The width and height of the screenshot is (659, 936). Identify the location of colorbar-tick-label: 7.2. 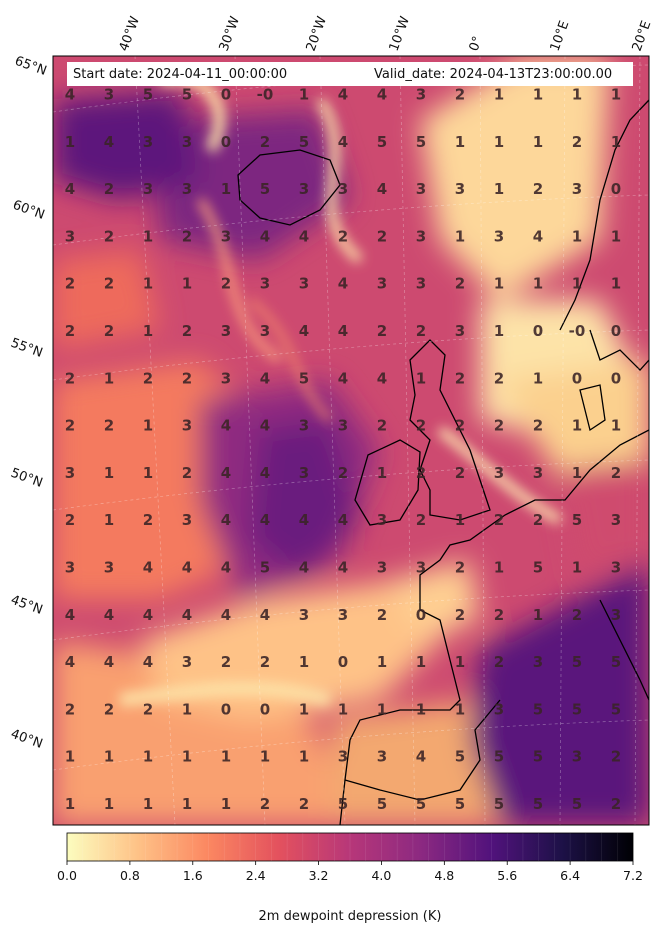
(633, 875).